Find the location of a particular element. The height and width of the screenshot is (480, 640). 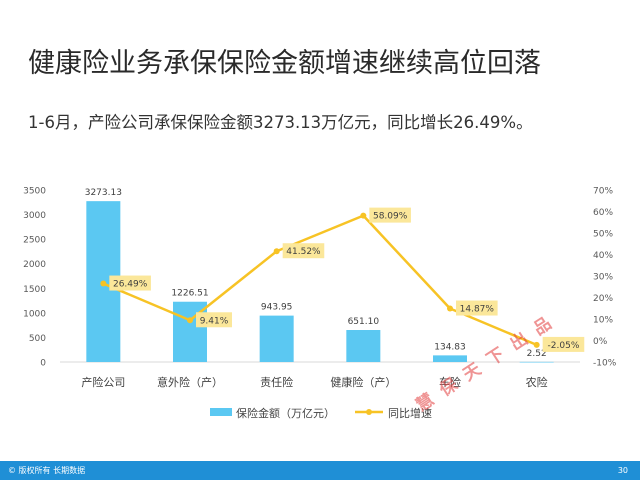

category-label: 责任险 is located at coordinates (276, 382).